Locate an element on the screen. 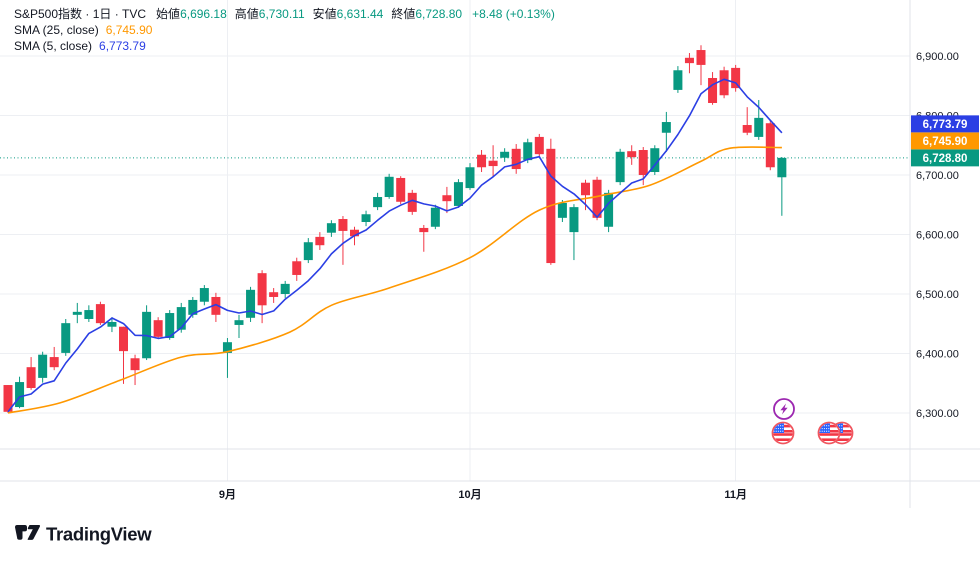 The image size is (980, 569). price-axis-label: 6,400.00 is located at coordinates (937, 354).